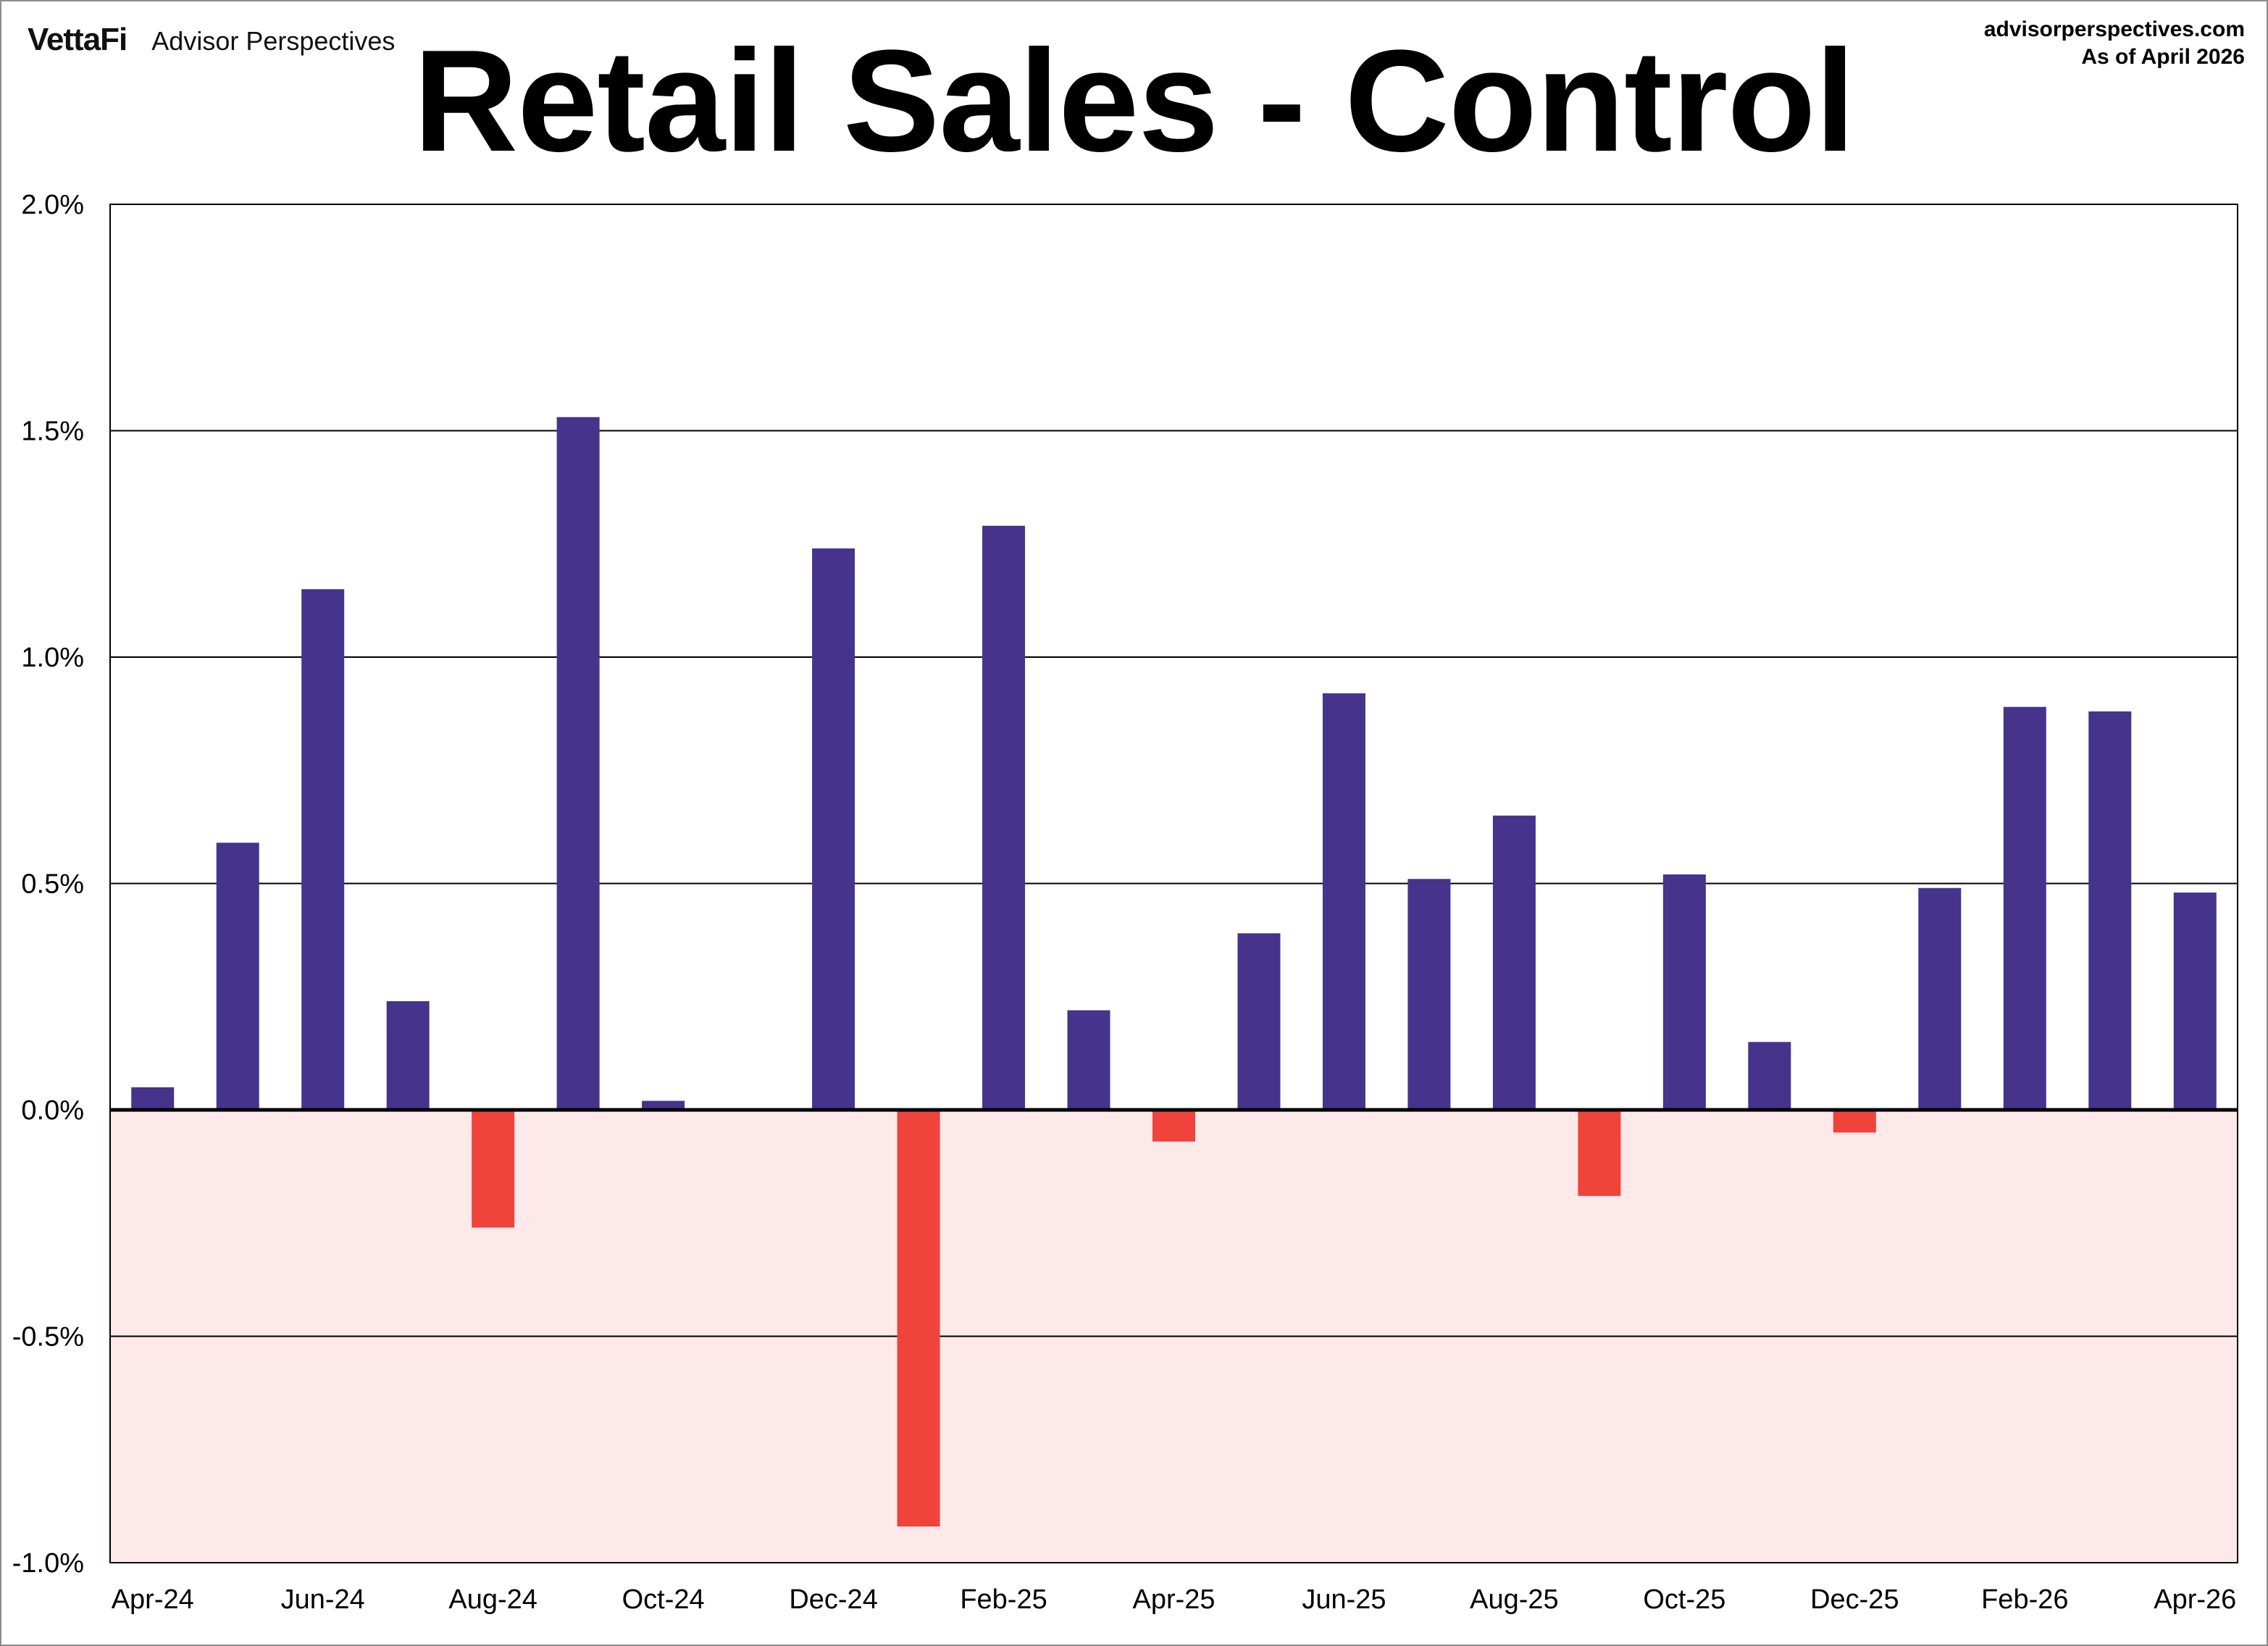  Describe the element at coordinates (1344, 1599) in the screenshot. I see `x-tick-label: Jun-25` at that location.